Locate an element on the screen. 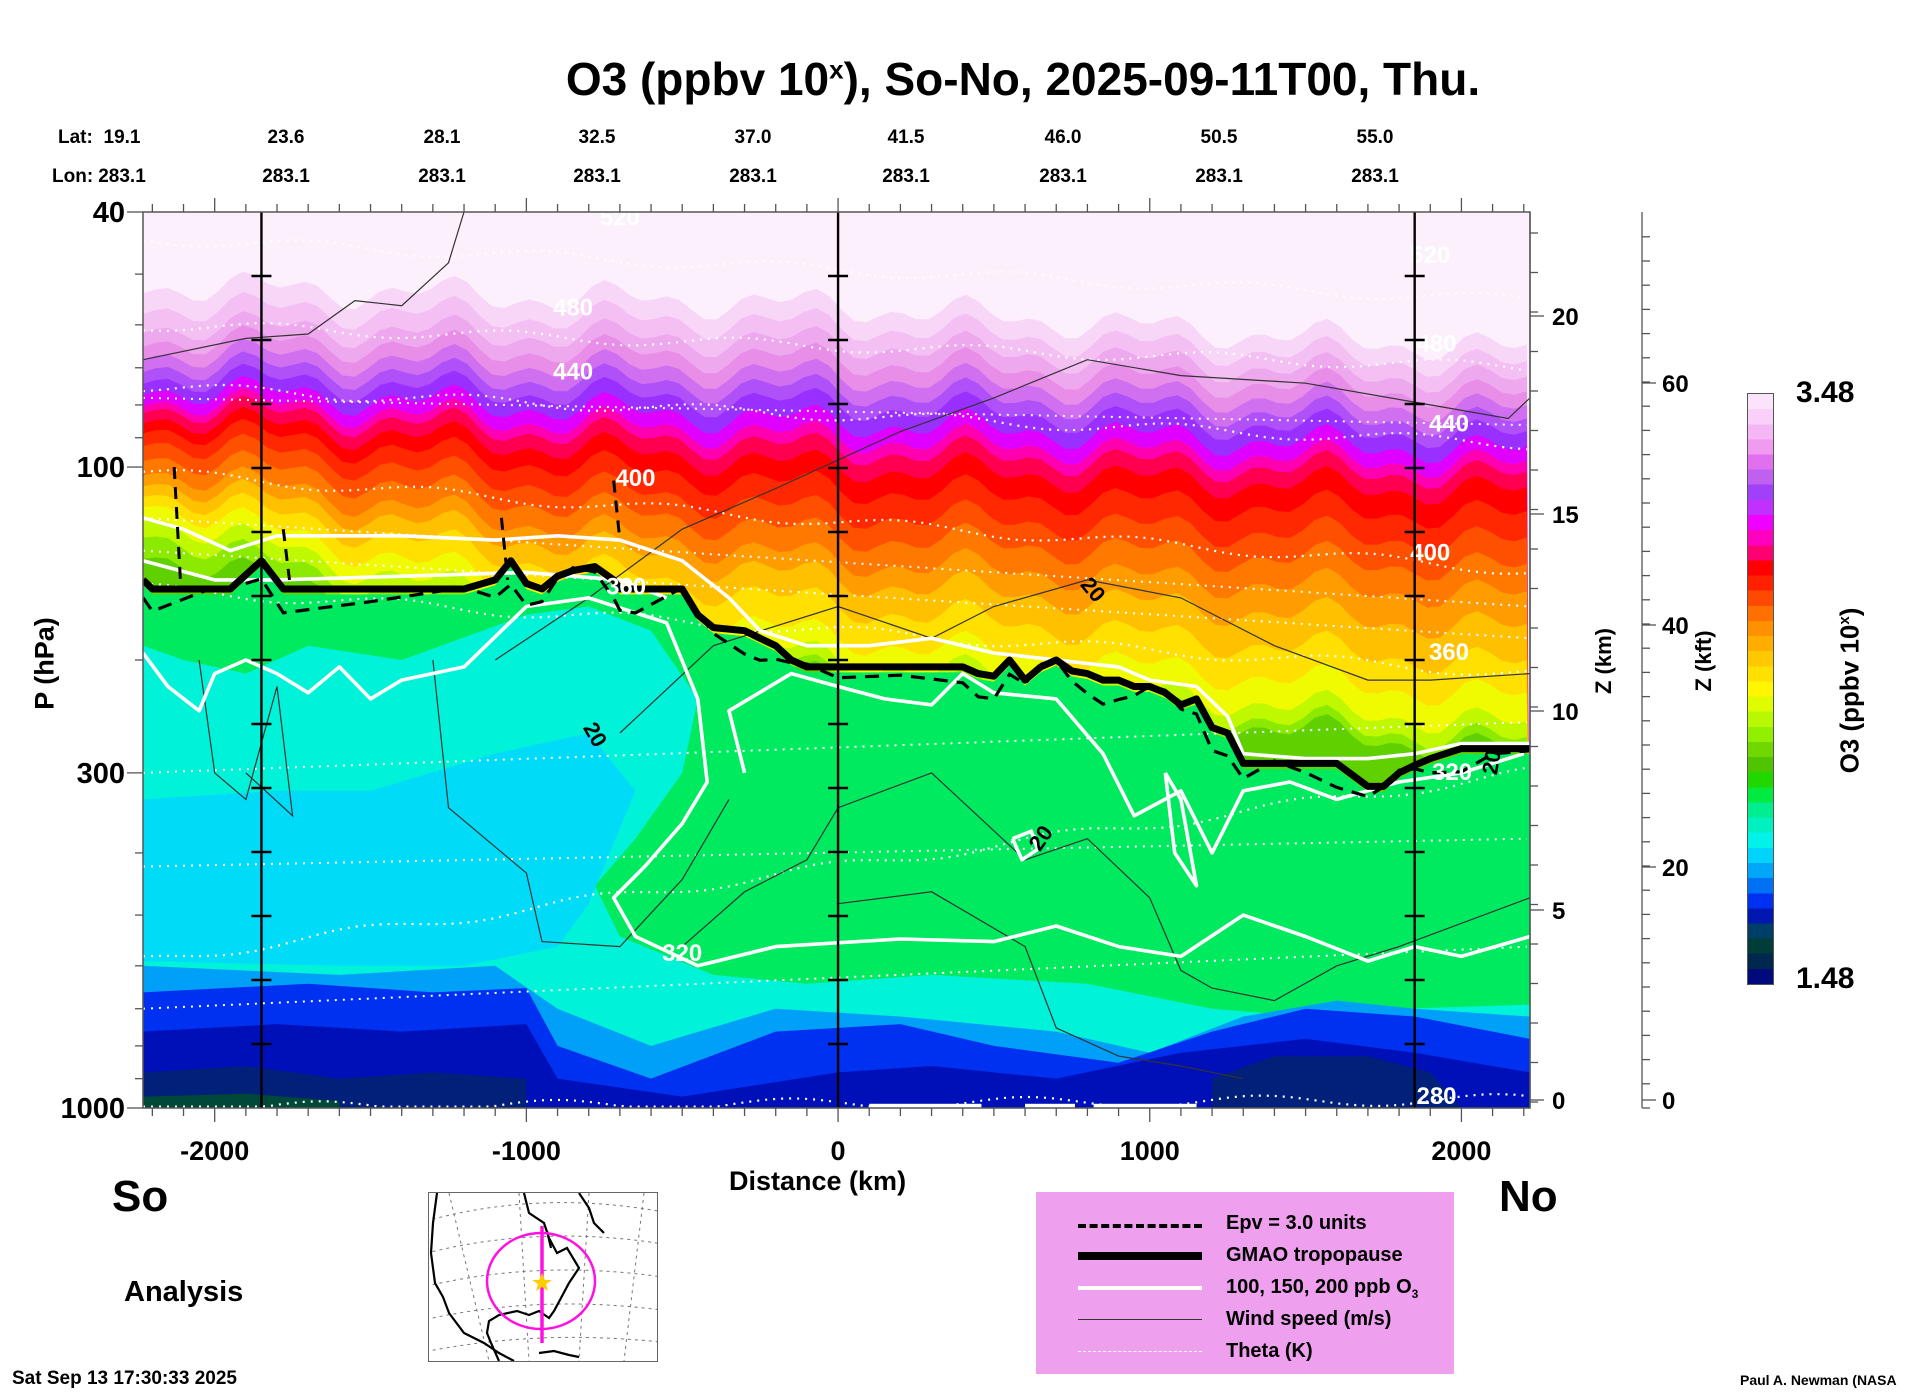 This screenshot has width=1926, height=1394. z-km-label: 5 is located at coordinates (1558, 911).